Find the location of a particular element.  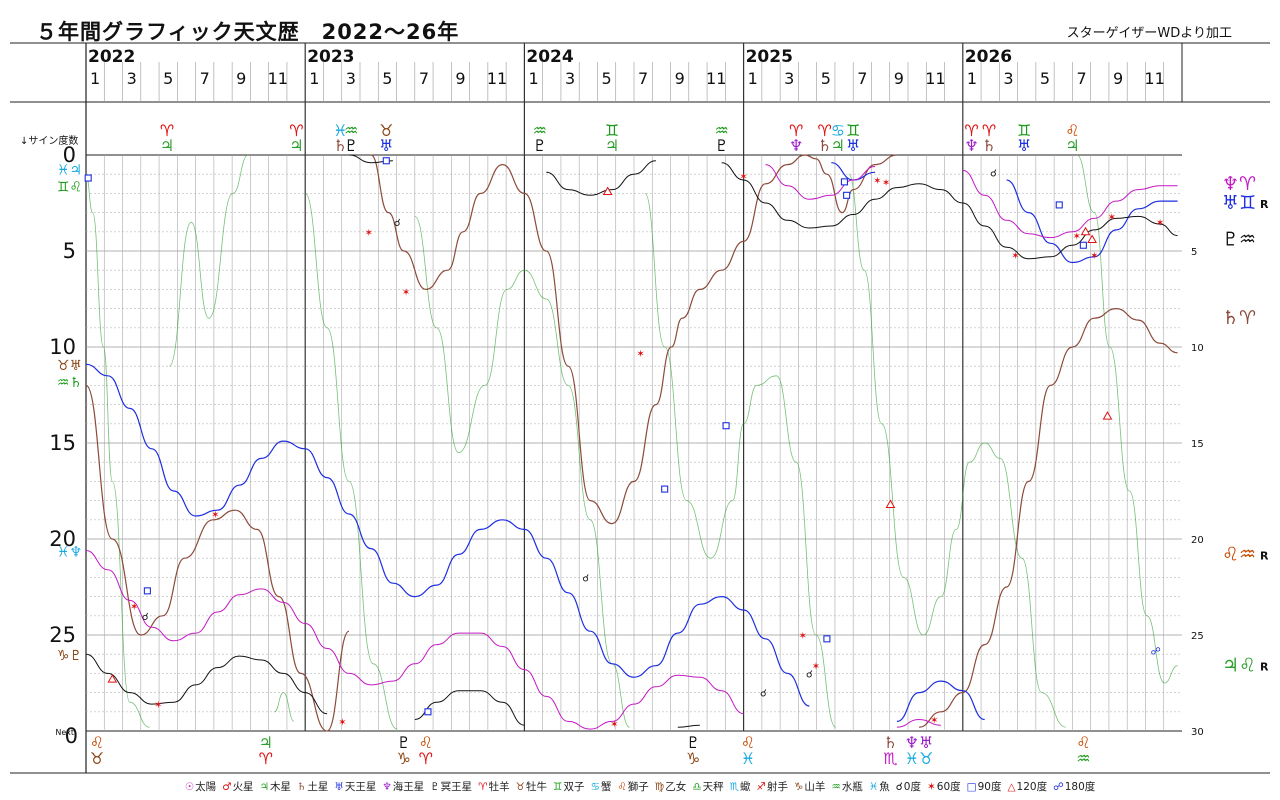

right-end-label: ♄♈ is located at coordinates (1239, 318).